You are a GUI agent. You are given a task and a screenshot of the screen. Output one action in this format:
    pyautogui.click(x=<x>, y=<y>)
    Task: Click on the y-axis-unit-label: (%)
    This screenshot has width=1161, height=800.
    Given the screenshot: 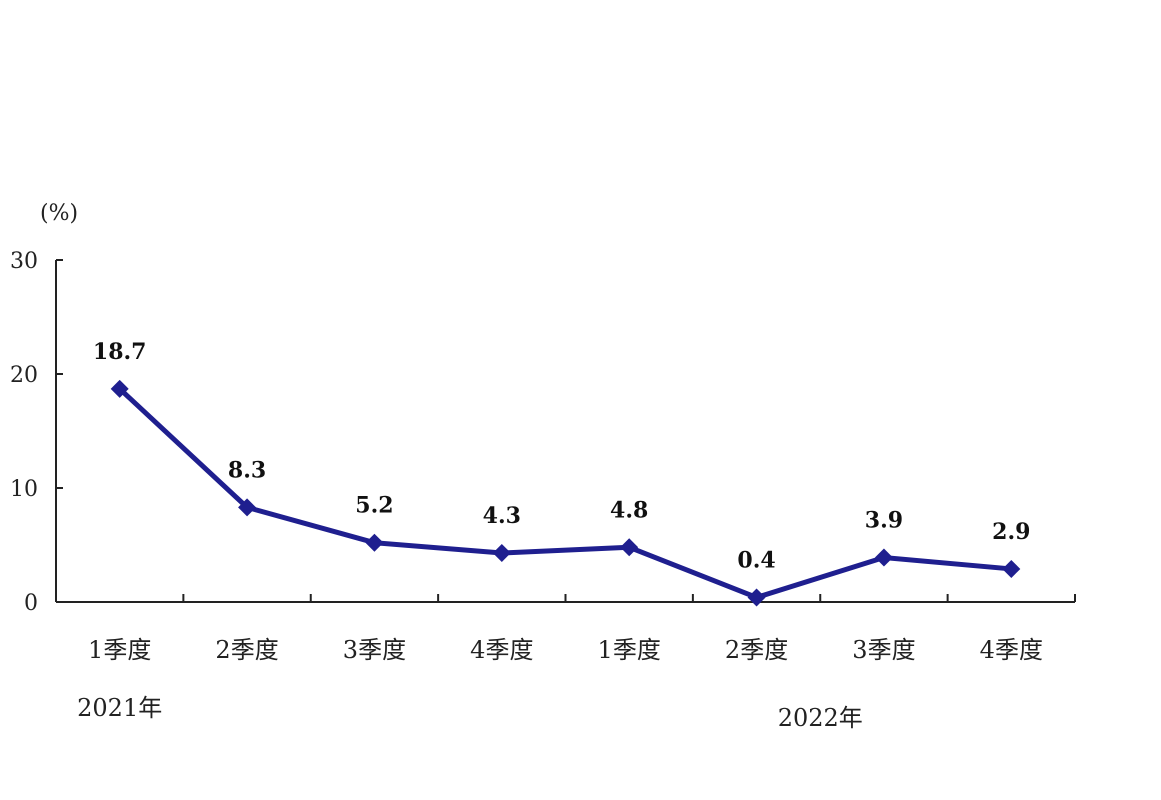 What is the action you would take?
    pyautogui.click(x=59, y=213)
    